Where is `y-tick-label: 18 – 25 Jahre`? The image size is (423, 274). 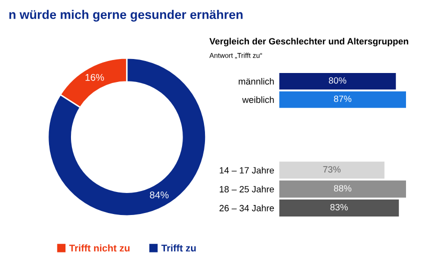
y-tick-label: 18 – 25 Jahre is located at coordinates (247, 189).